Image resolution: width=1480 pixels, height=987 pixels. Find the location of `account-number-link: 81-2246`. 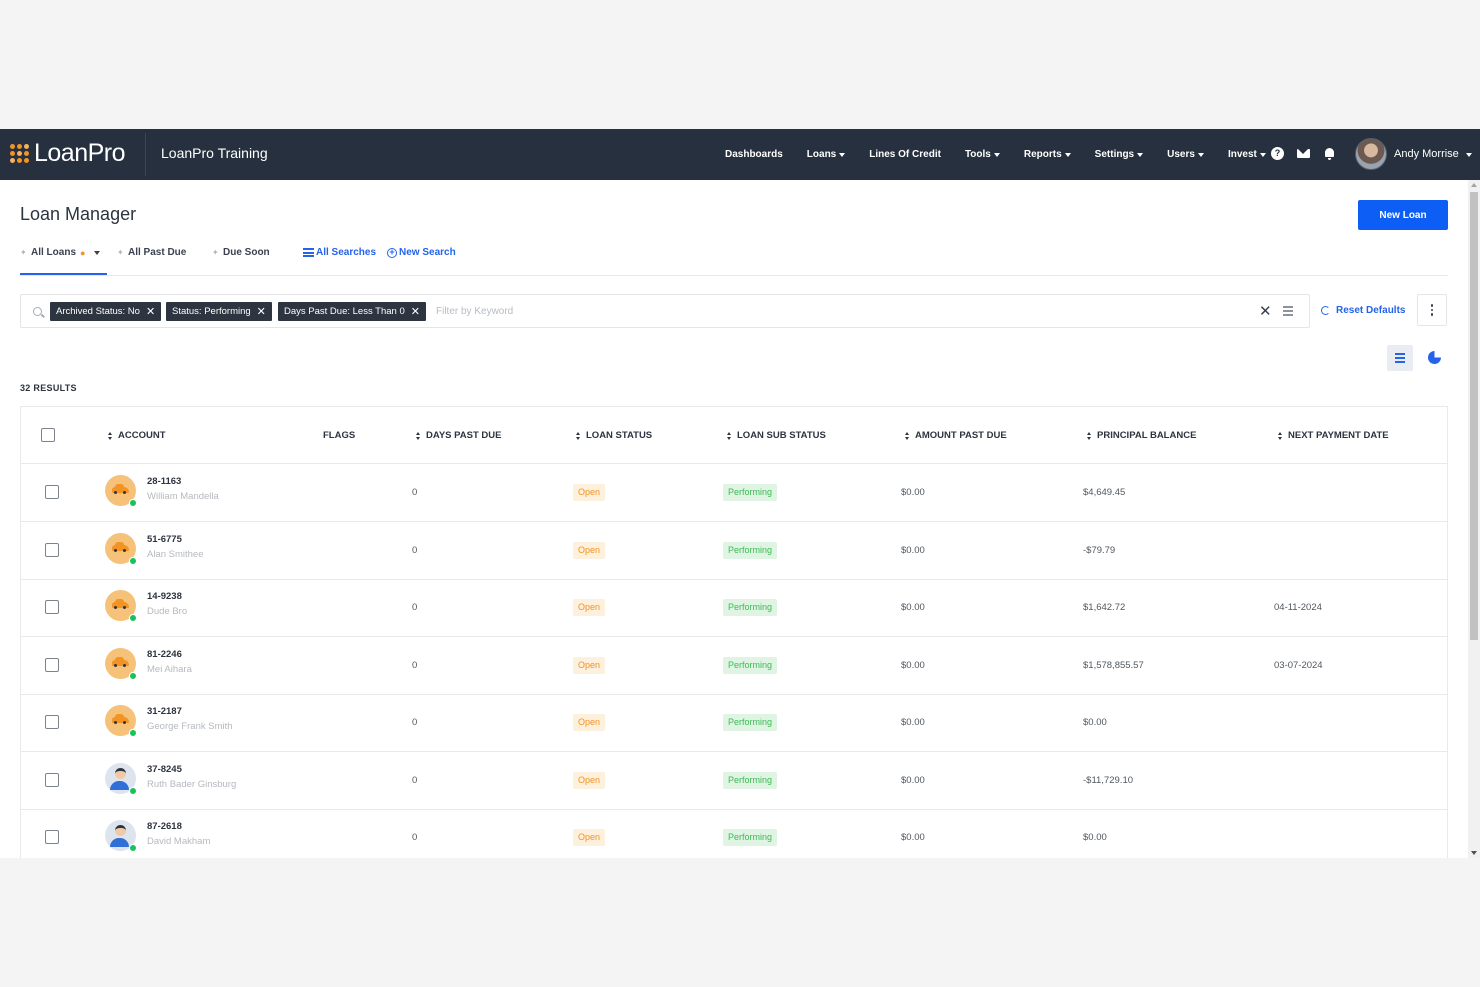

account-number-link: 81-2246 is located at coordinates (164, 654).